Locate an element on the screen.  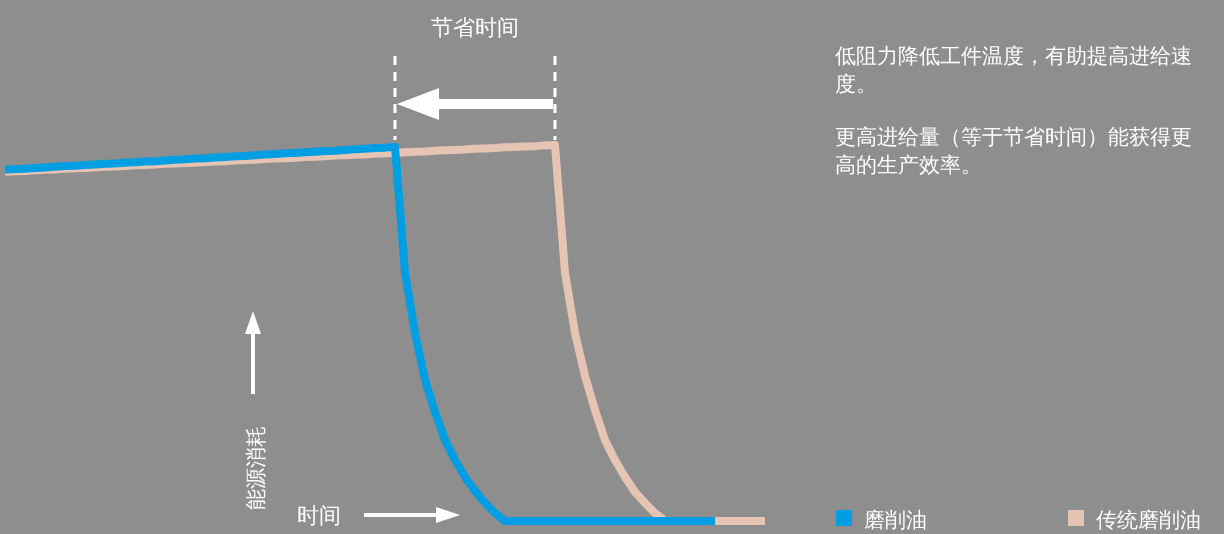
x-axis-title: 时间 is located at coordinates (319, 515).